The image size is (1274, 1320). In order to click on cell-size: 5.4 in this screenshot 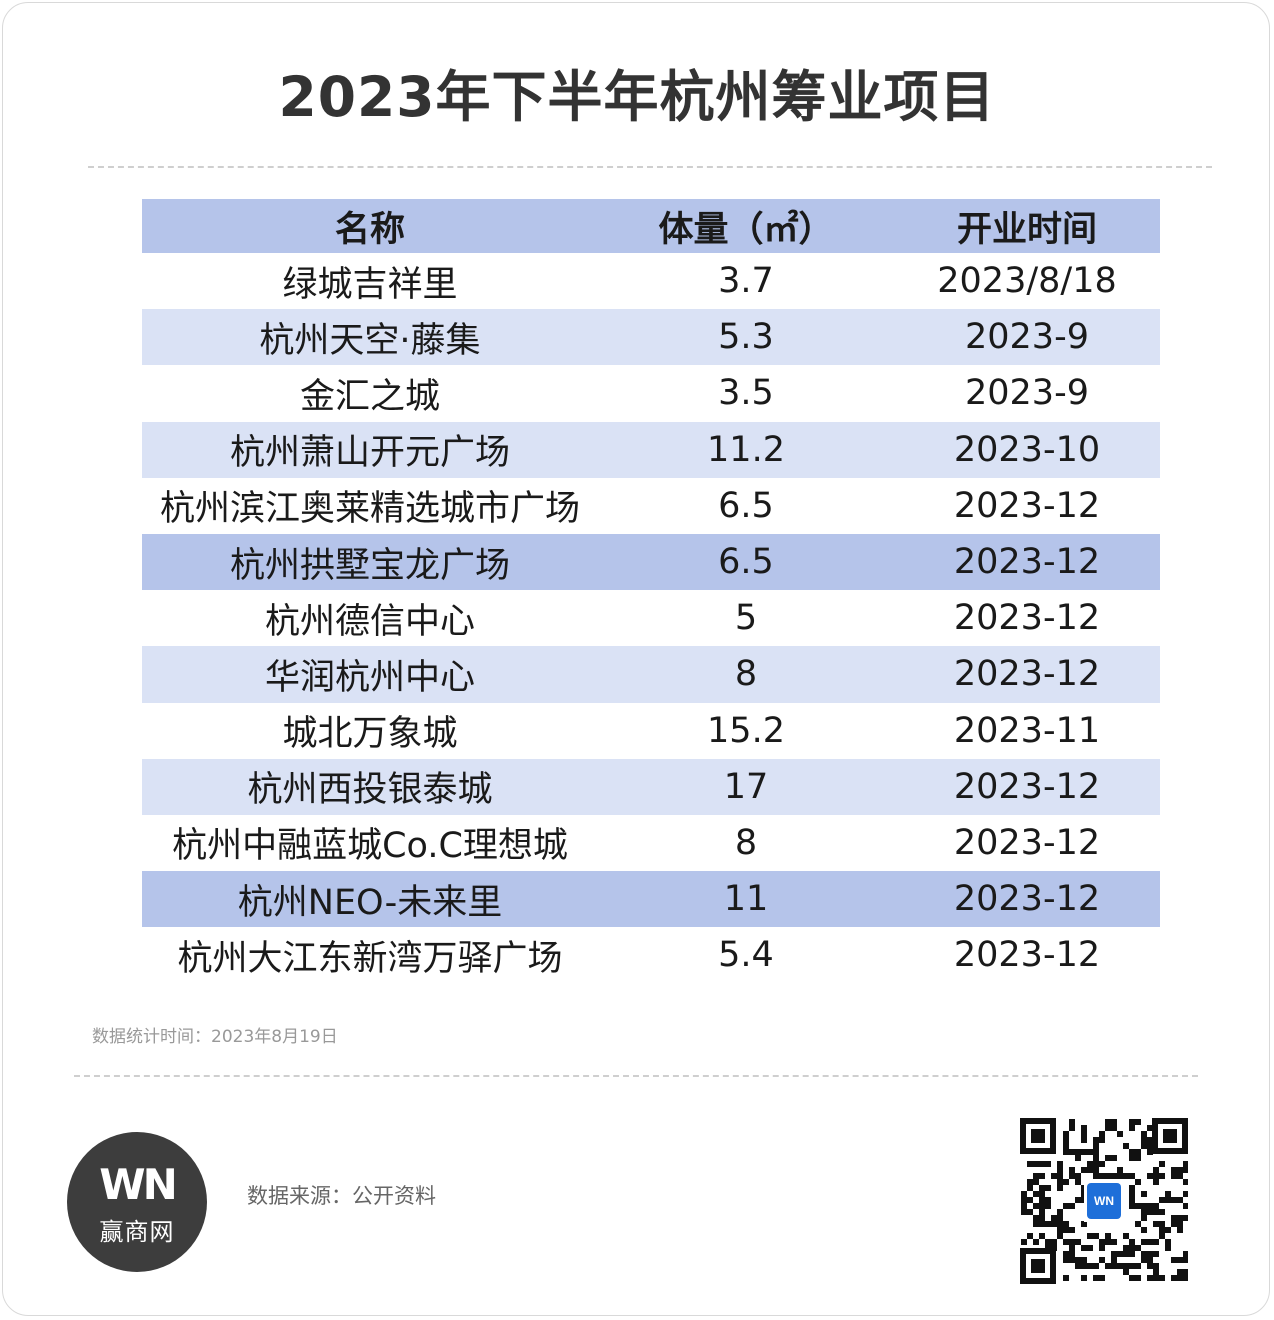, I will do `click(746, 955)`.